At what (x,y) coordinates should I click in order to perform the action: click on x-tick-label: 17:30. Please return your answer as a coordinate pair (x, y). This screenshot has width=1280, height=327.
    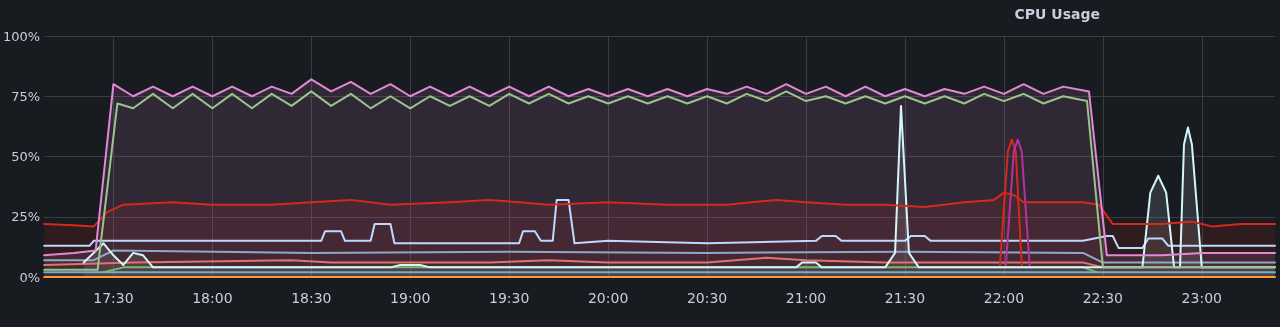
    Looking at the image, I should click on (113, 298).